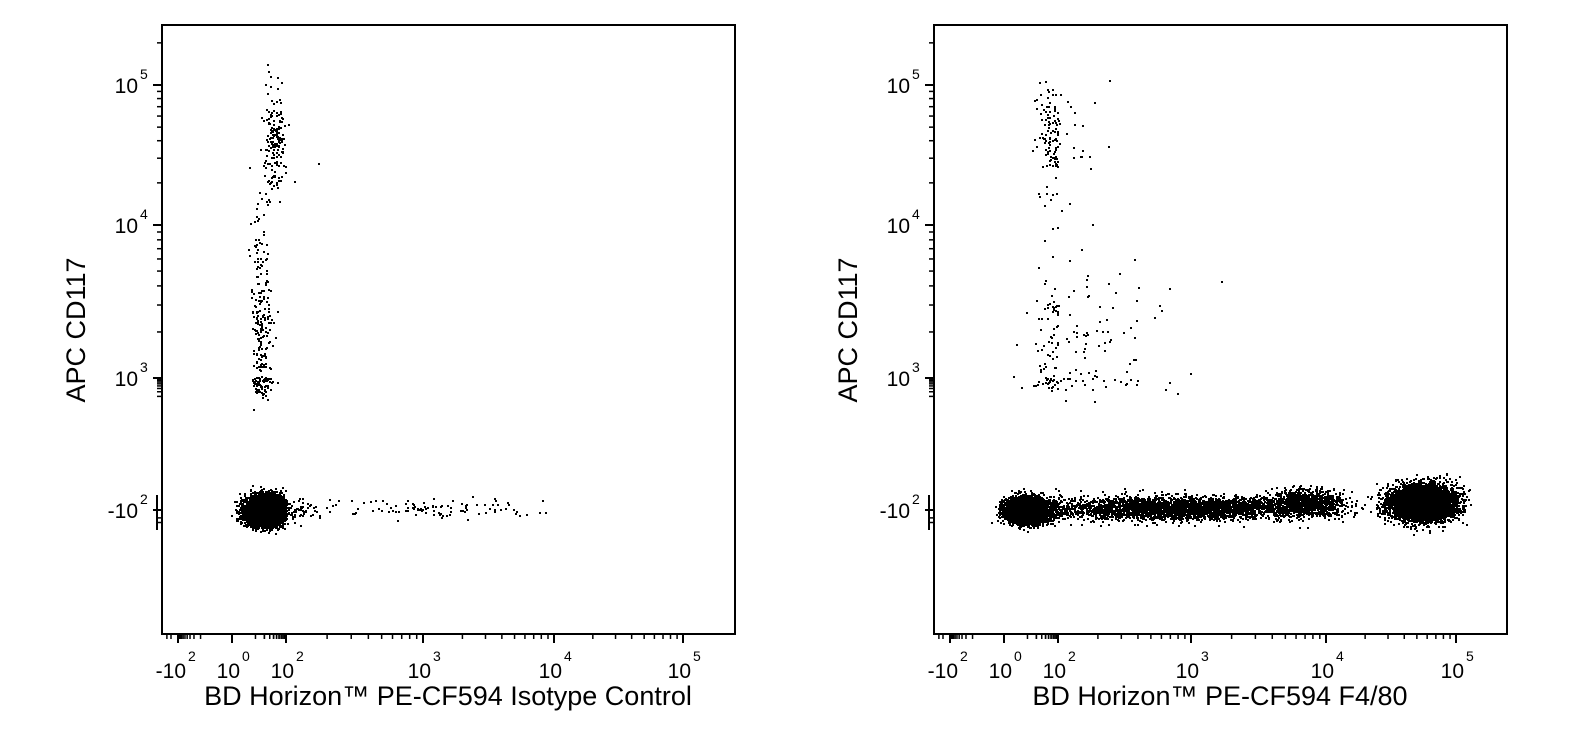 The image size is (1577, 738). What do you see at coordinates (448, 696) in the screenshot?
I see `x-axis-label: BD Horizon™ PE-CF594 Isotype Control` at bounding box center [448, 696].